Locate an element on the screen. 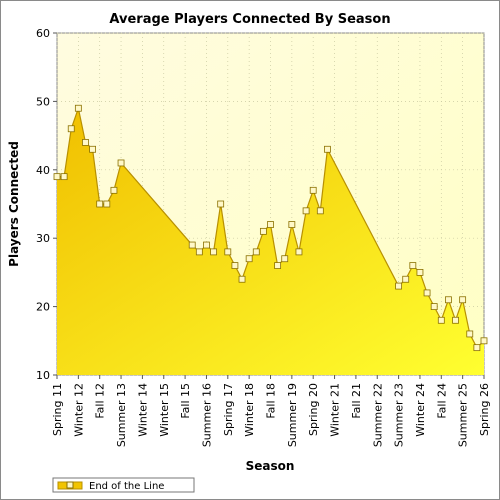  x-tick-label: Spring 17 is located at coordinates (228, 409).